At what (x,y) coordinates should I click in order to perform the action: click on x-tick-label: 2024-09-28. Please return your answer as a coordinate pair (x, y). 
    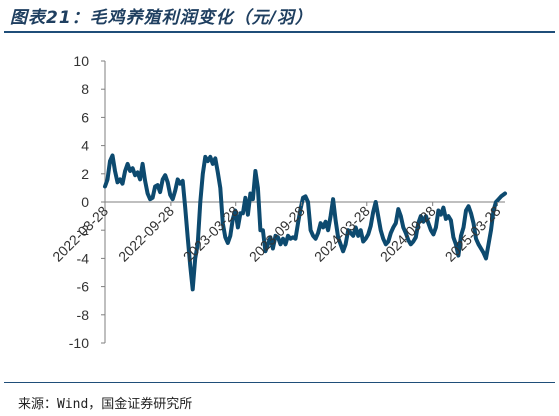
    Looking at the image, I should click on (408, 234).